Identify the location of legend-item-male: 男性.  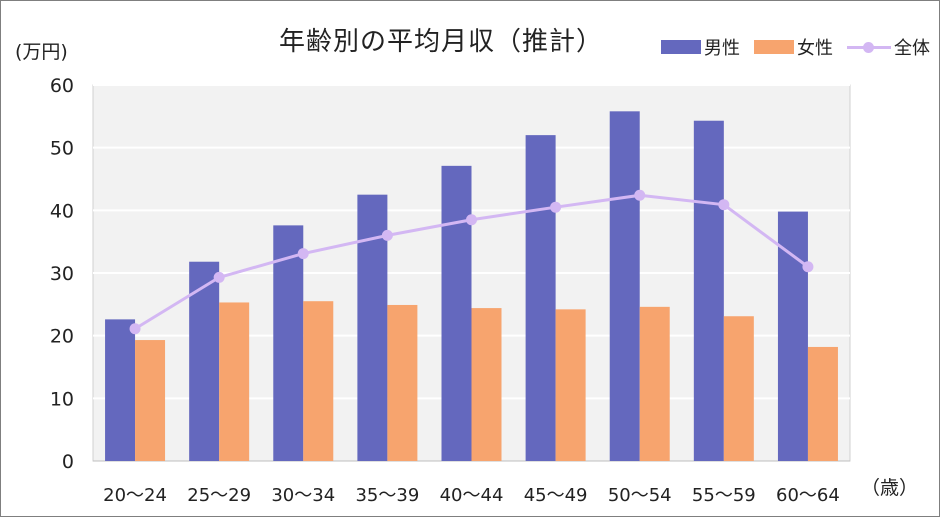
(700, 48).